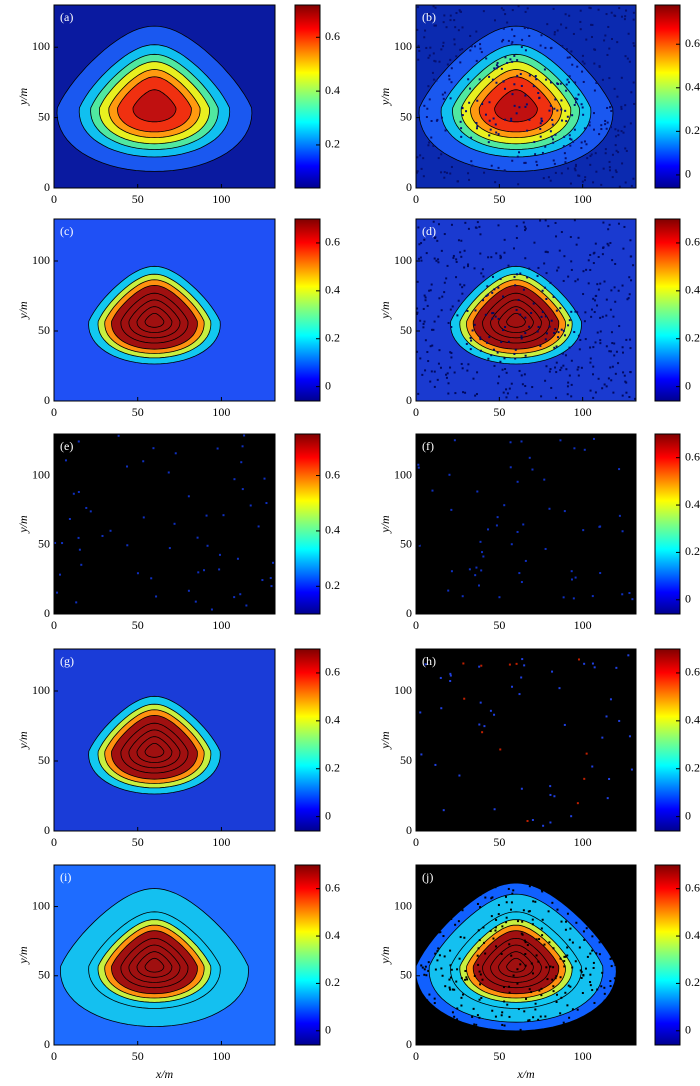 The height and width of the screenshot is (1086, 700). Describe the element at coordinates (307, 310) in the screenshot. I see `colorbar` at that location.